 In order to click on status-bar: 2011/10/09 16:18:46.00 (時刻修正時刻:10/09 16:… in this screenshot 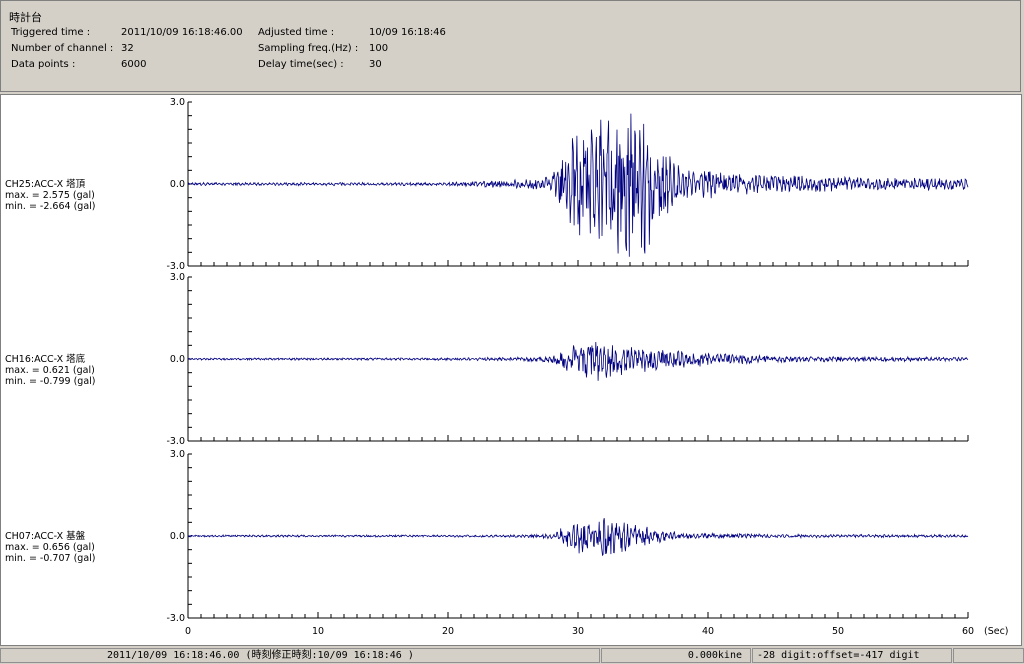, I will do `click(512, 655)`.